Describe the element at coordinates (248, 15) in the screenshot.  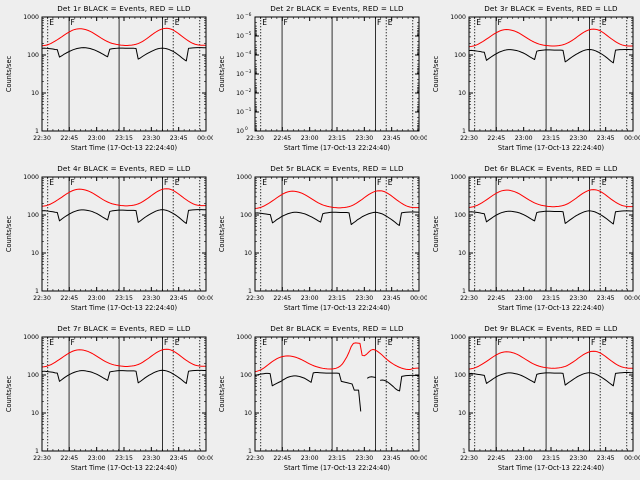
I see `y-tick-exponent: −6` at that location.